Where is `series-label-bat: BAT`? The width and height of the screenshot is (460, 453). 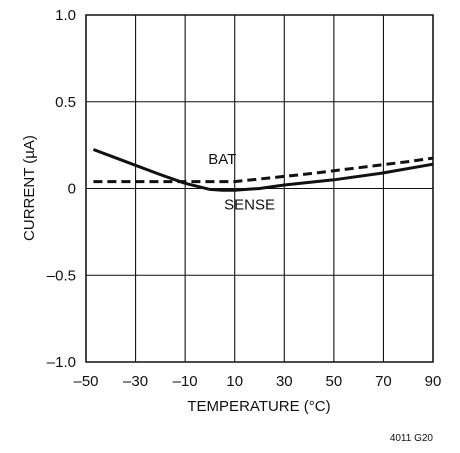
series-label-bat: BAT is located at coordinates (222, 159).